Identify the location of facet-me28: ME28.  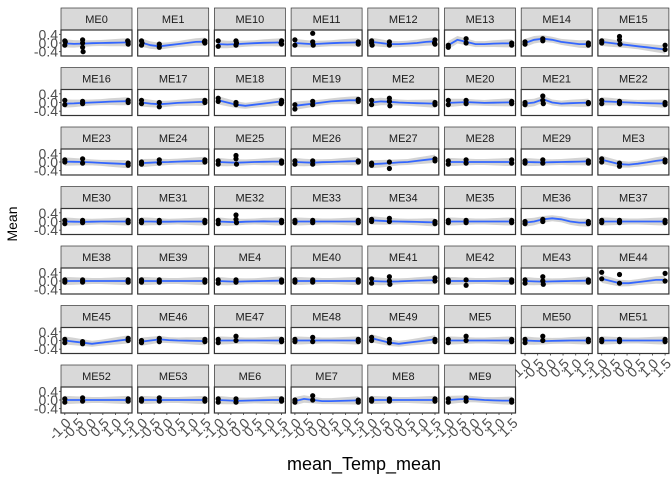
(480, 151).